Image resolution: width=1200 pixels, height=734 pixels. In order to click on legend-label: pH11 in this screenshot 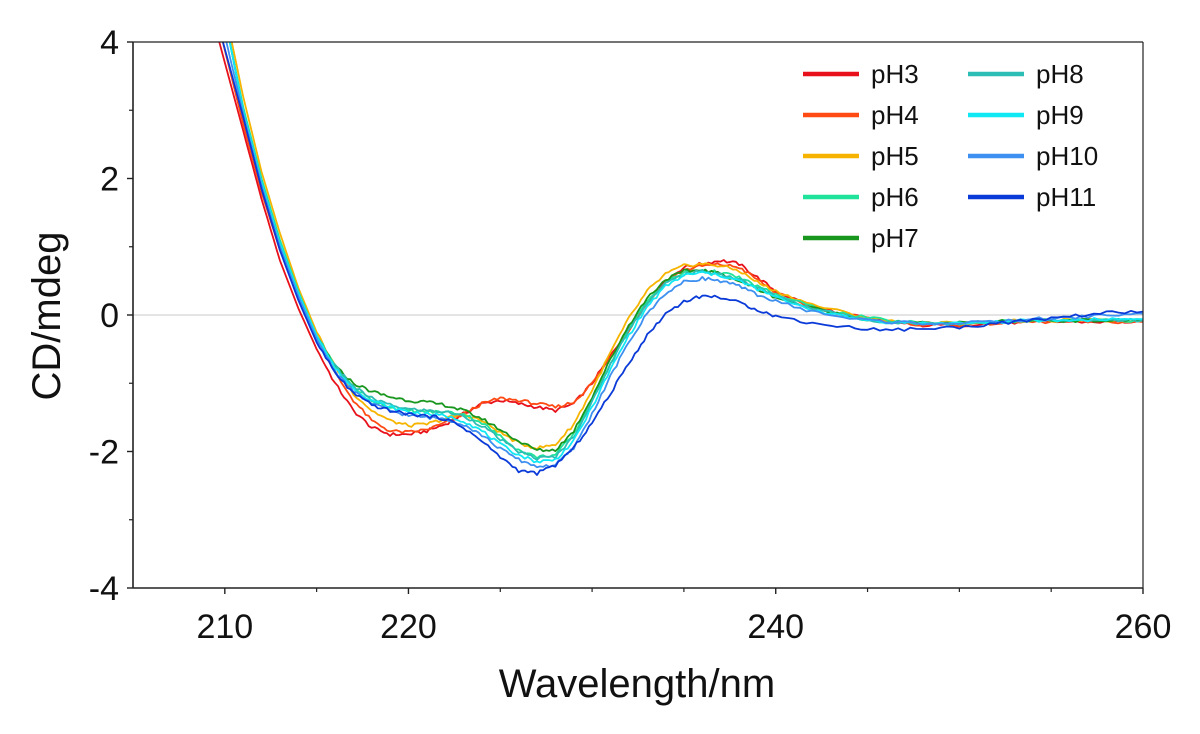, I will do `click(1066, 197)`.